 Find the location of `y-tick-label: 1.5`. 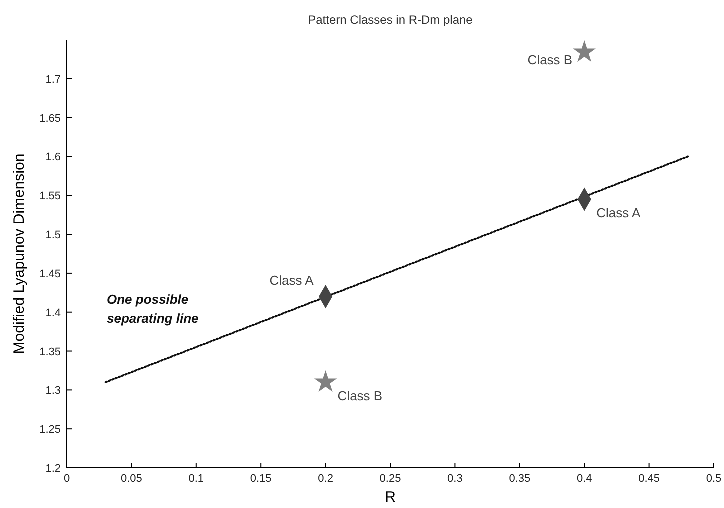

y-tick-label: 1.5 is located at coordinates (53, 236).